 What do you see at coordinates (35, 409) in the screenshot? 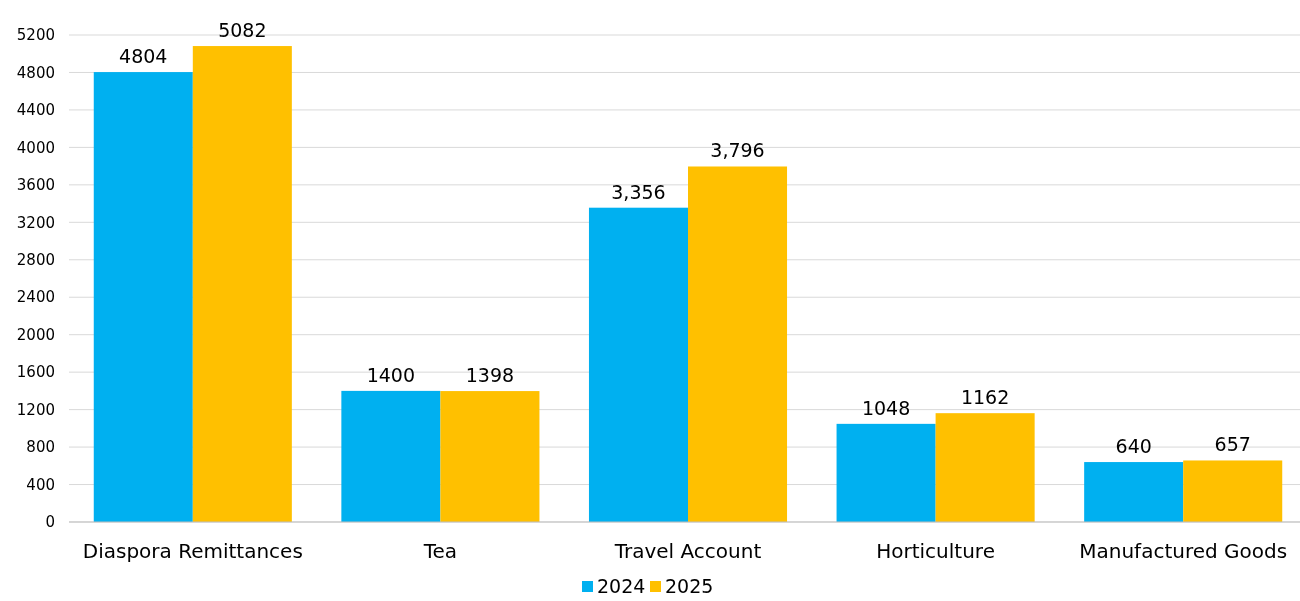
I see `y-tick-label: 1200` at bounding box center [35, 409].